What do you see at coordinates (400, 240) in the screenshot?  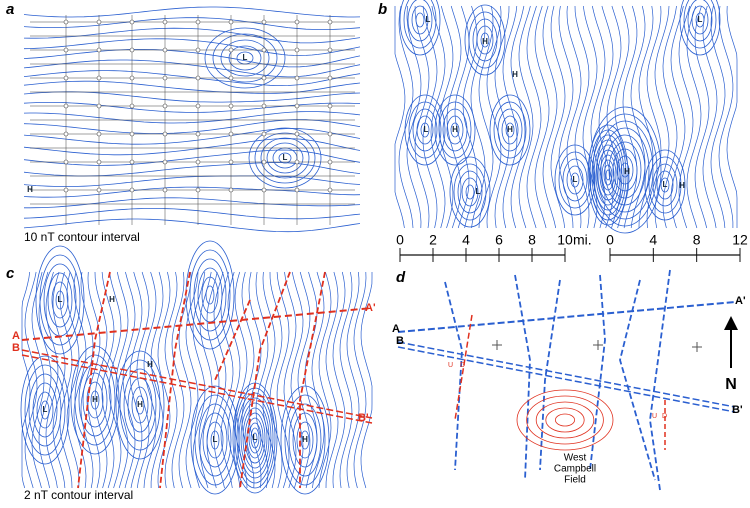 I see `scale-label: 0` at bounding box center [400, 240].